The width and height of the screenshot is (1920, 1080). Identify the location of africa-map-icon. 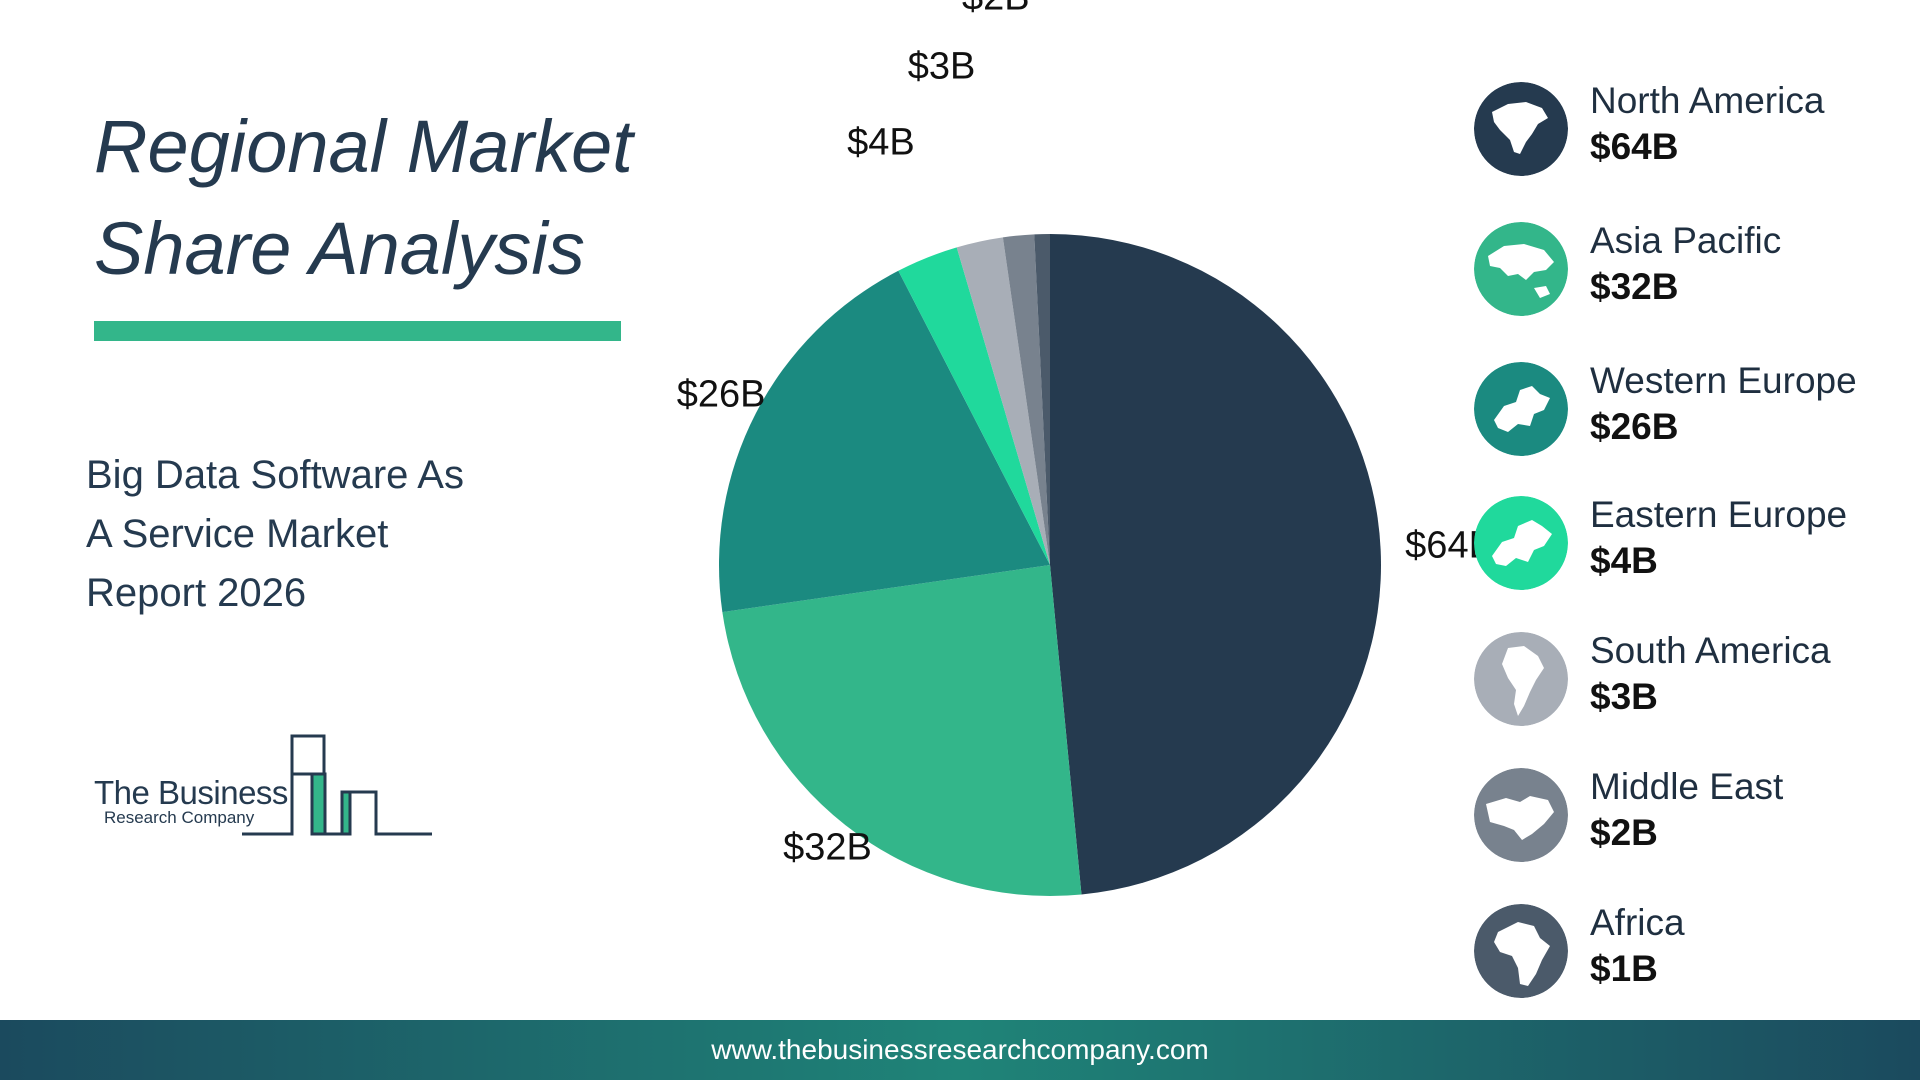
(1521, 951).